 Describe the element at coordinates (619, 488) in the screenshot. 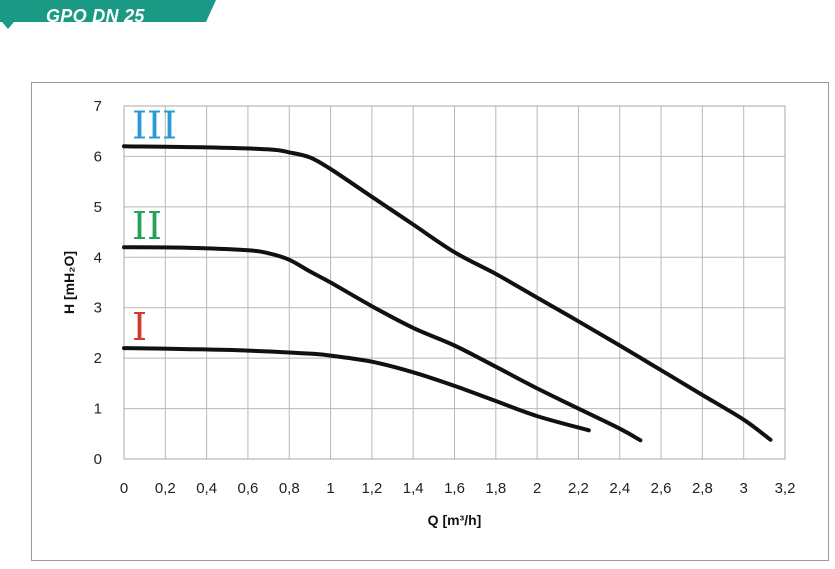

I see `x-tick-label: 2,4` at that location.